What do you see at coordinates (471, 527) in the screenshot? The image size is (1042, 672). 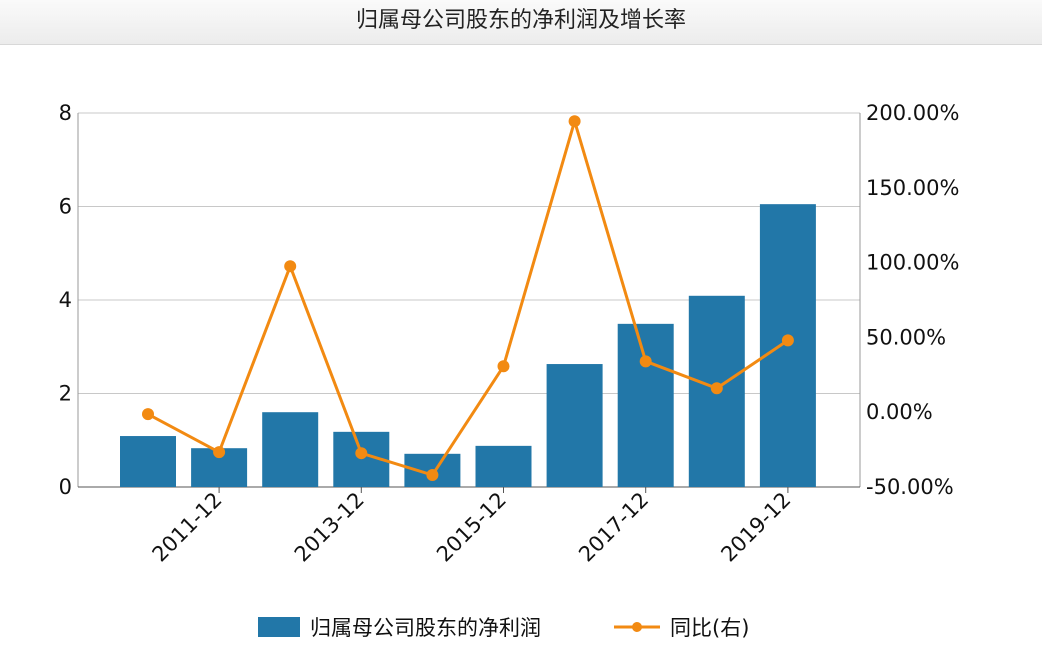 I see `x-tick-label: 2015-12` at bounding box center [471, 527].